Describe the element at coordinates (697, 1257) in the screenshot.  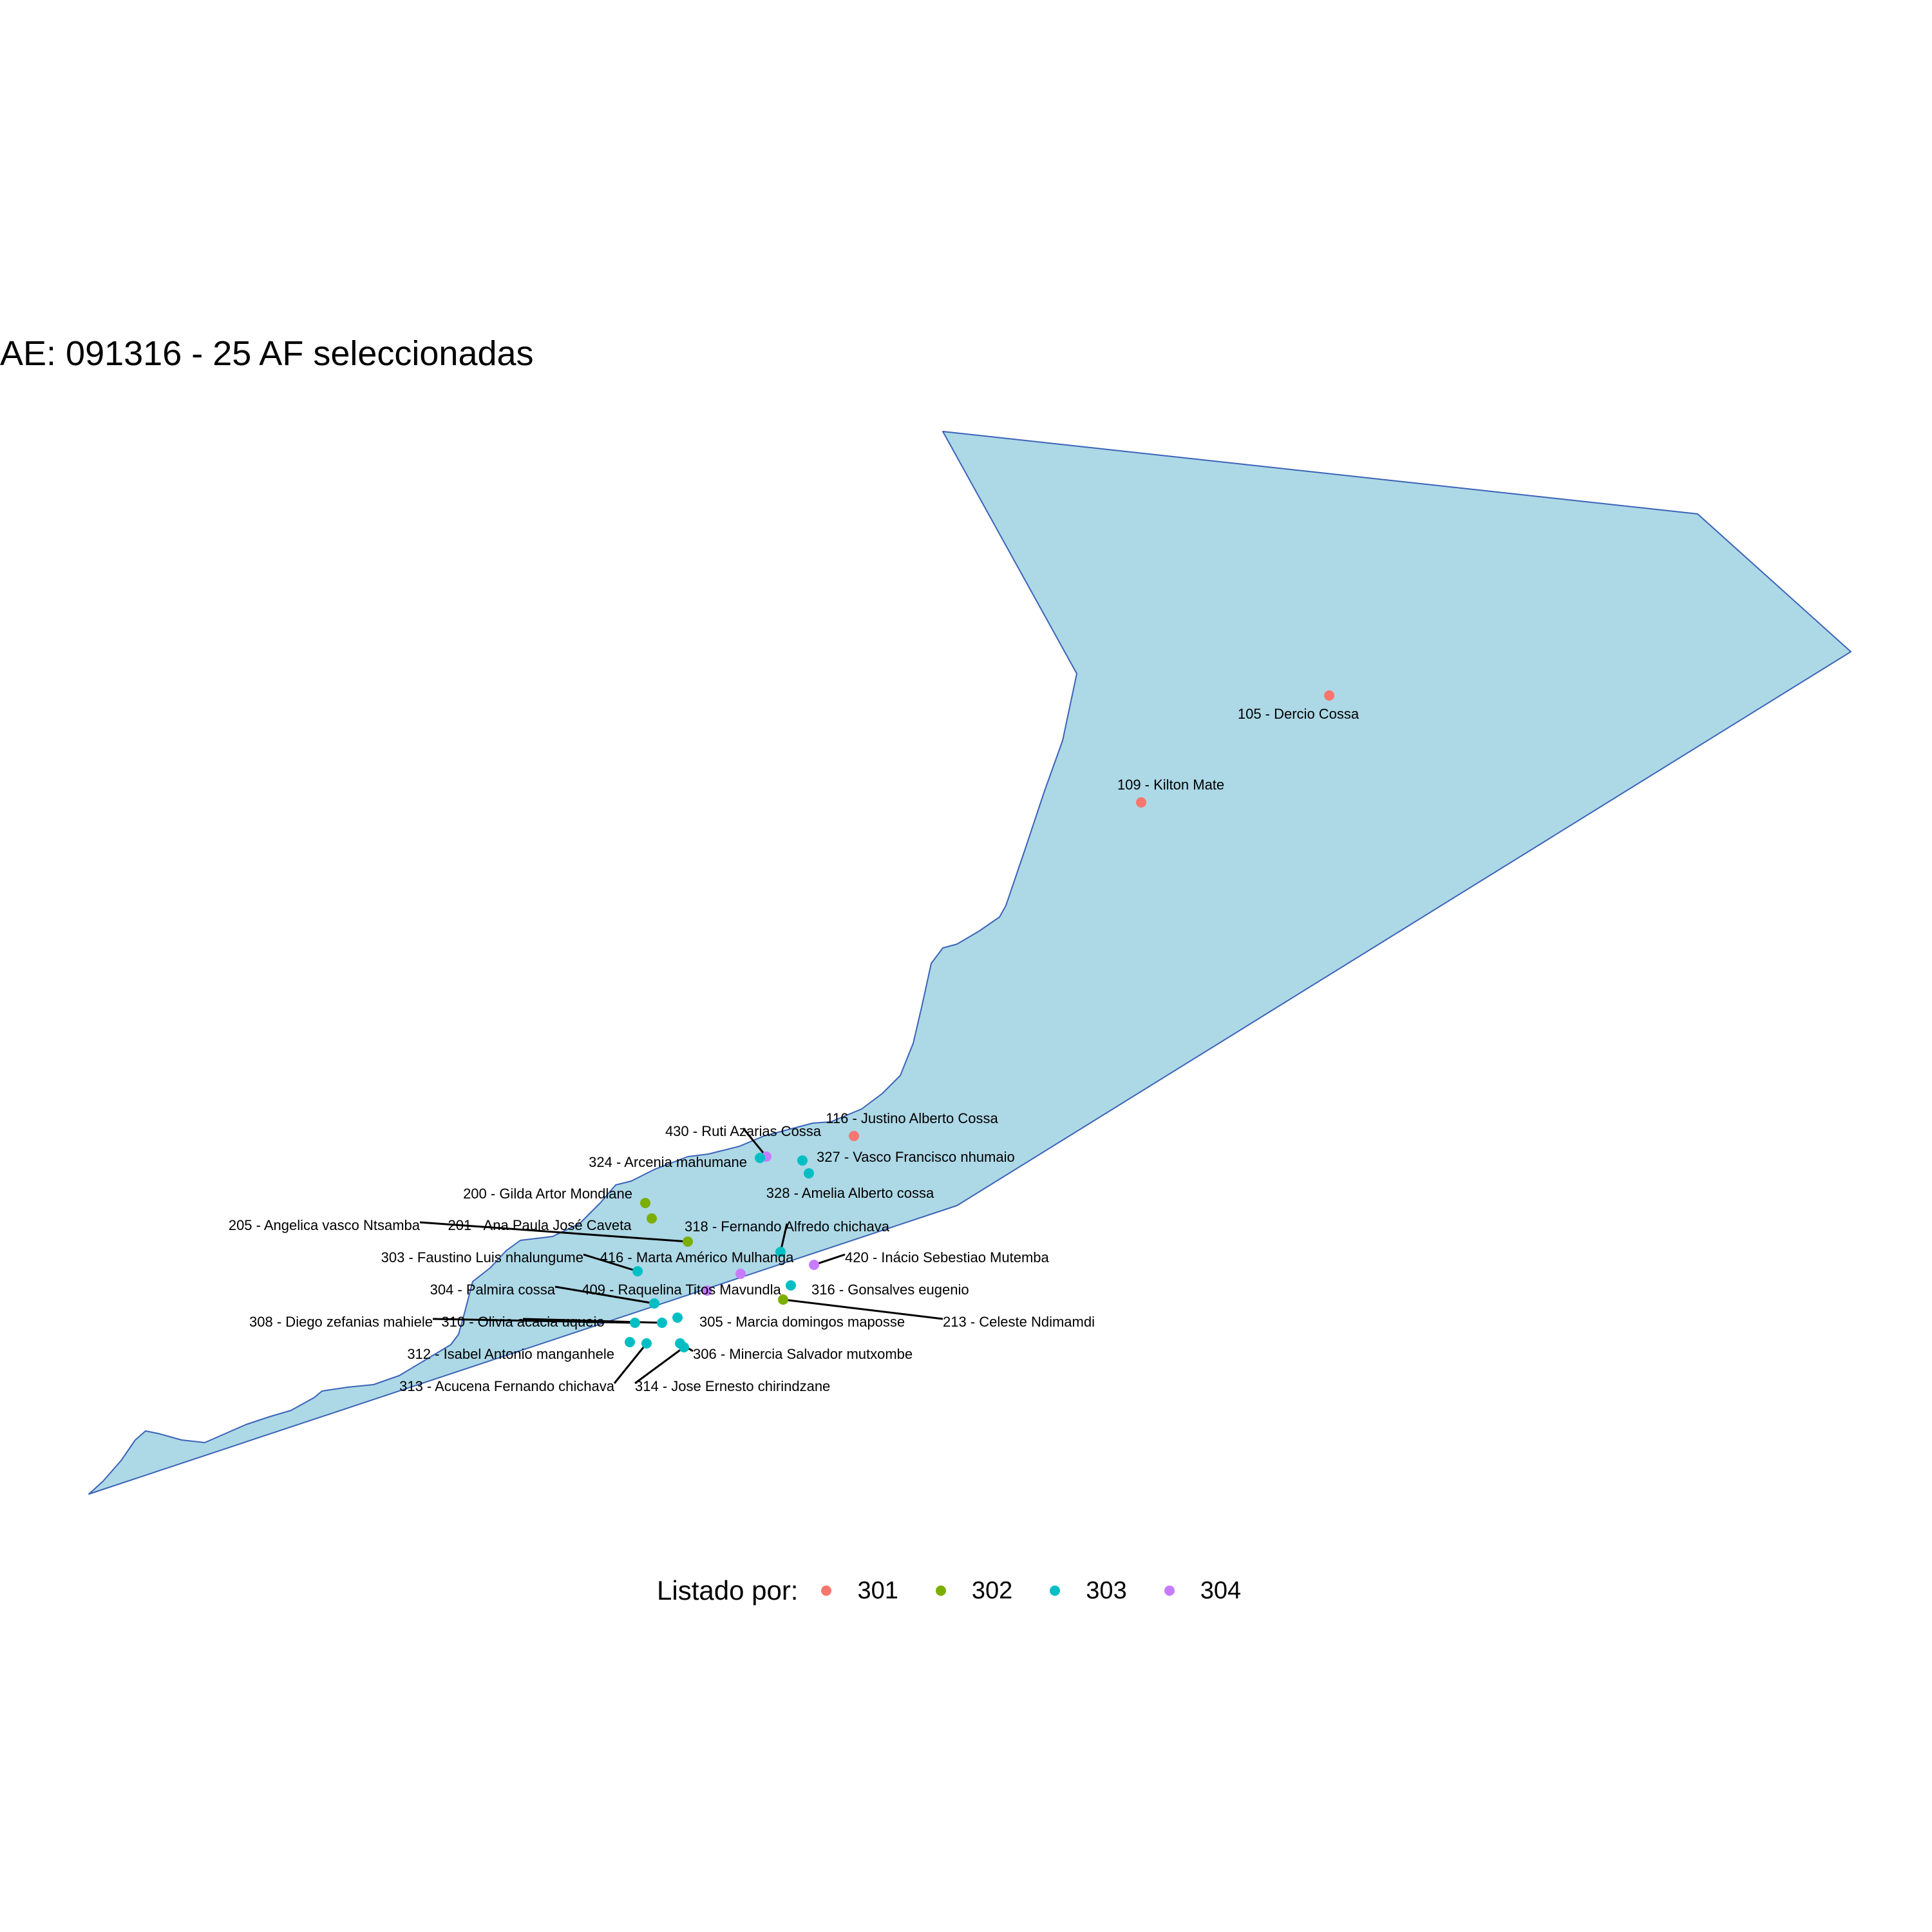
I see `household-label-416: 416 - Marta Américo Mulhanga` at that location.